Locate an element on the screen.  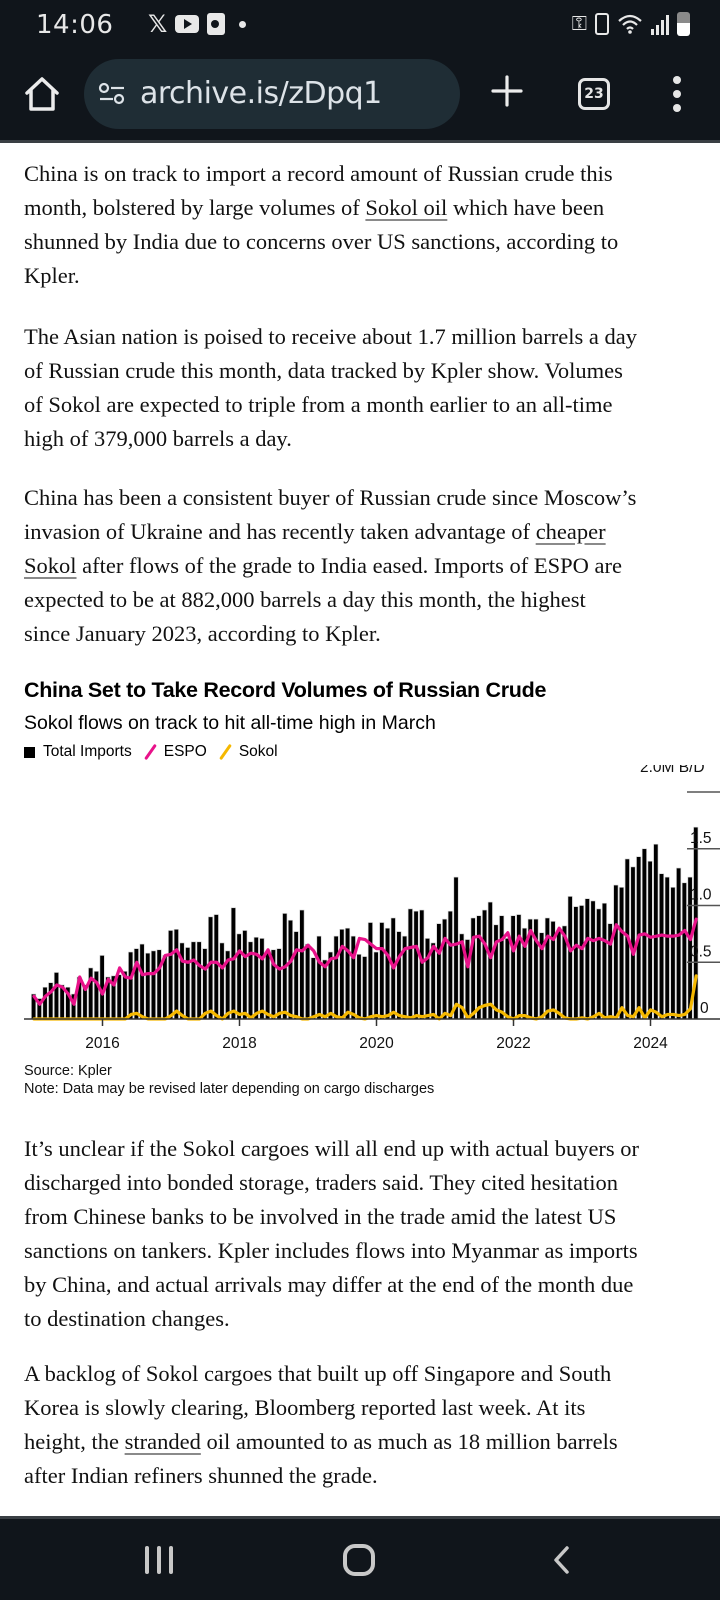
back-chevron-icon is located at coordinates (562, 1560).